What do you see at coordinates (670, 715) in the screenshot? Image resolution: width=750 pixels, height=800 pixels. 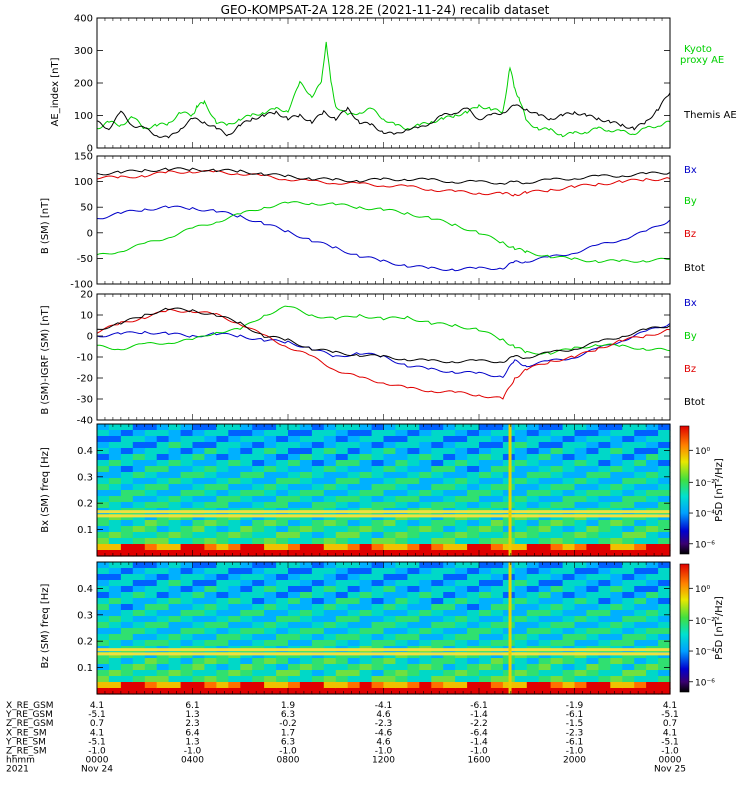 I see `ephemeris-cell: -5.1` at bounding box center [670, 715].